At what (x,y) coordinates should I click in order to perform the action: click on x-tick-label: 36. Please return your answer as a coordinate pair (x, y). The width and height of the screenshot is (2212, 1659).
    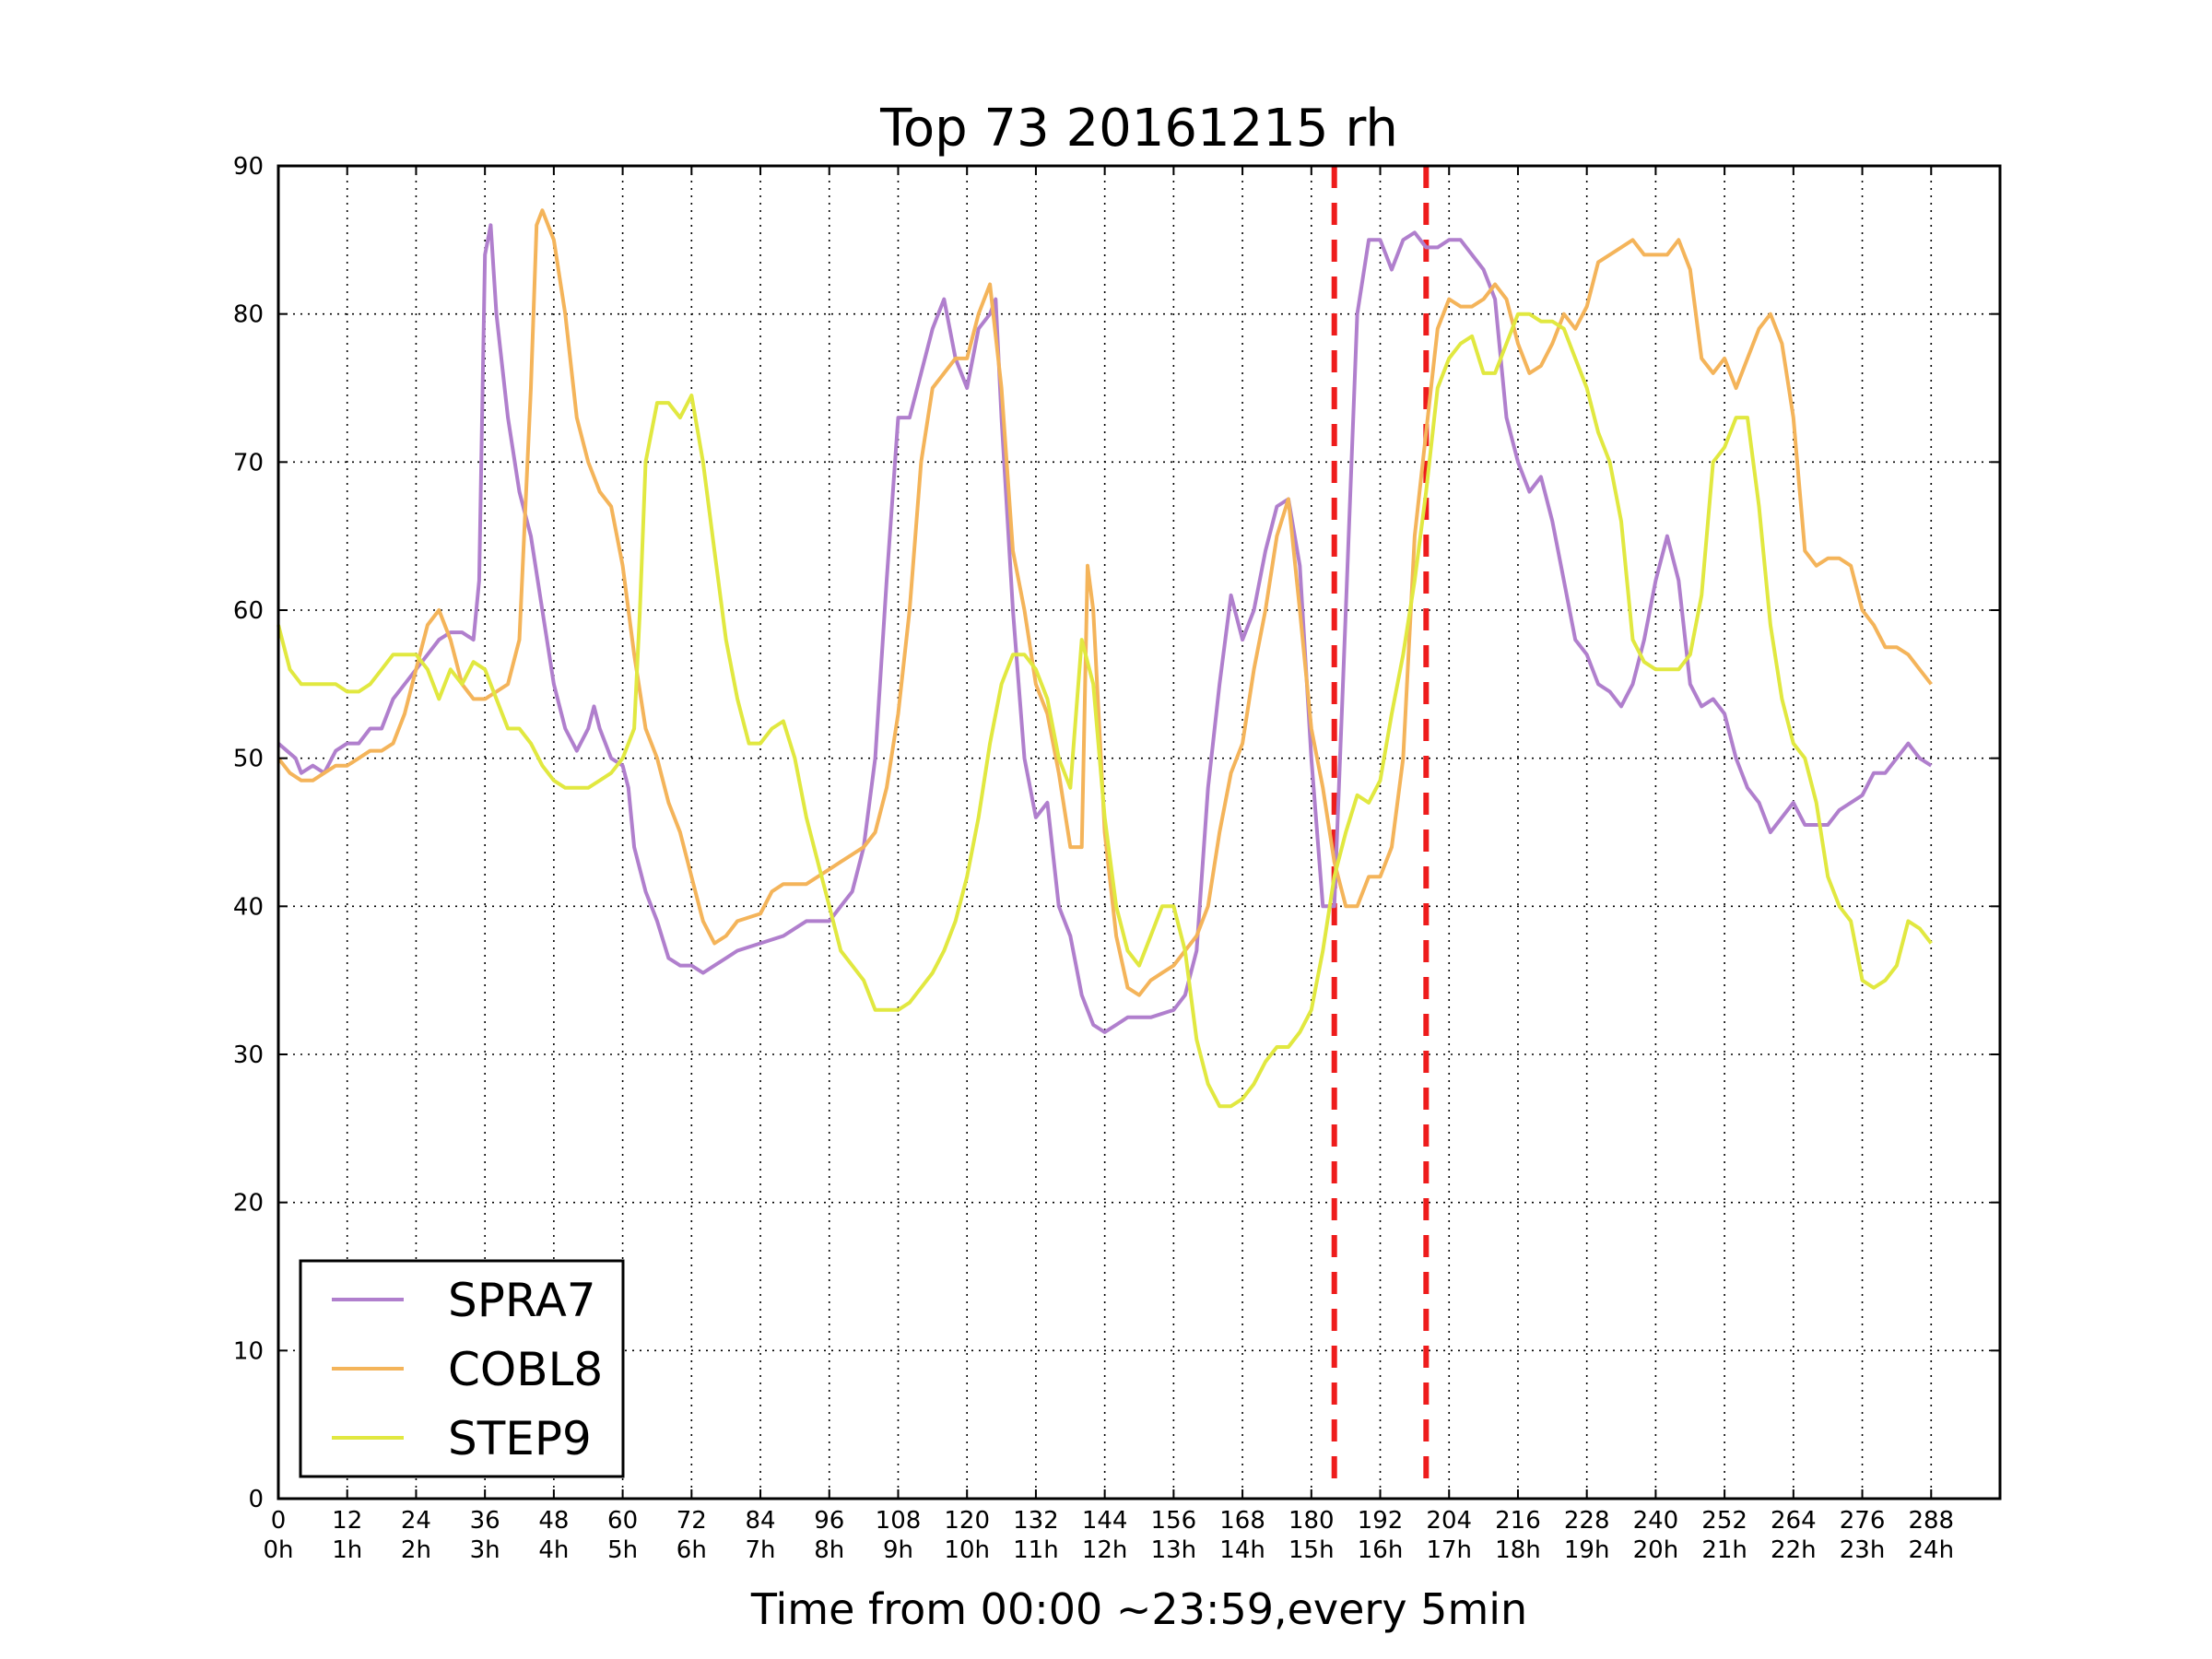
    Looking at the image, I should click on (485, 1521).